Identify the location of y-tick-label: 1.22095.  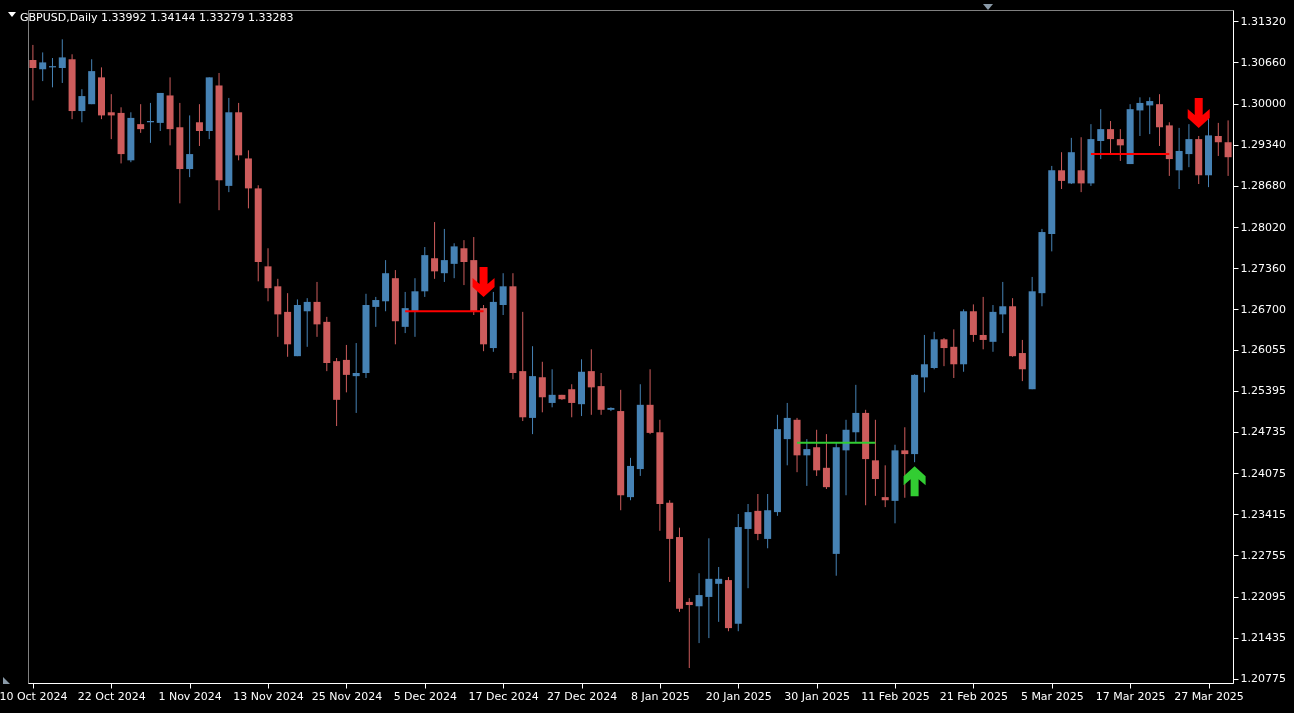
(1263, 597).